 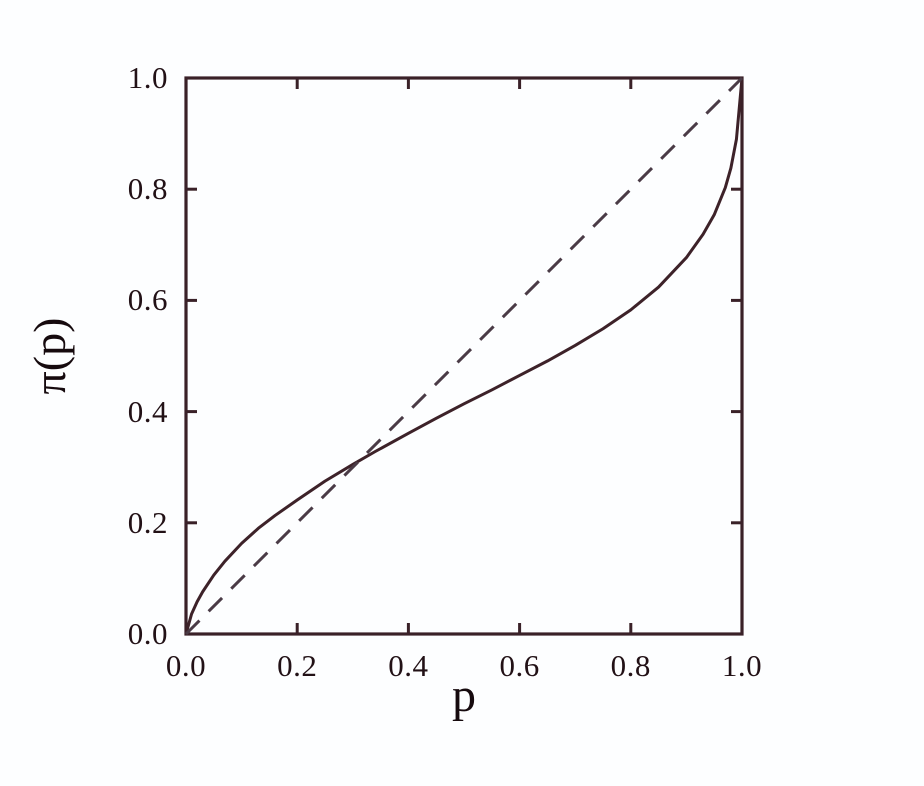 What do you see at coordinates (297, 665) in the screenshot?
I see `x-tick-label: 0.2` at bounding box center [297, 665].